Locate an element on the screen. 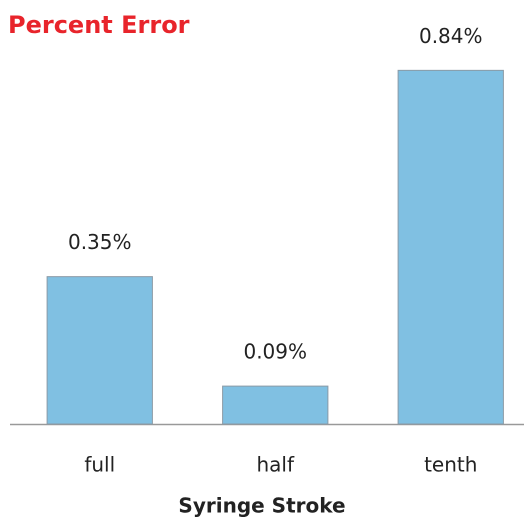 The width and height of the screenshot is (524, 520). value-label: 0.09% is located at coordinates (275, 352).